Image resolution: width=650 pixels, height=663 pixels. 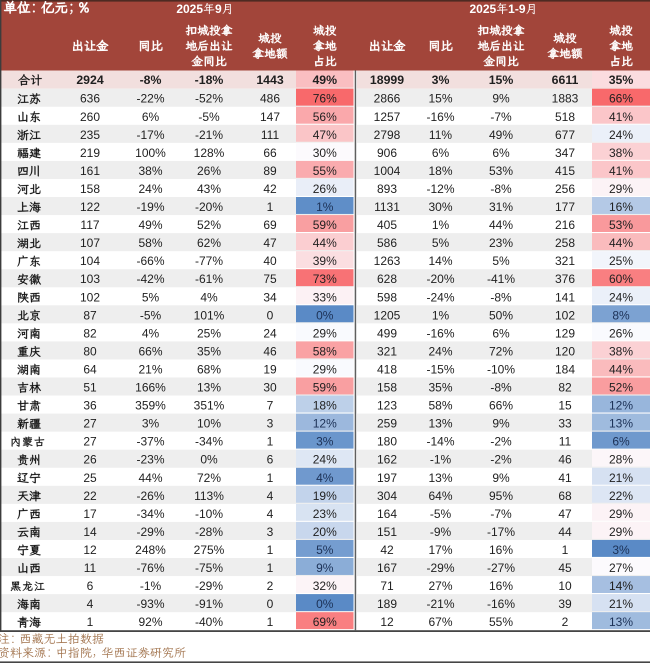 I want to click on svg-text: 68%, so click(x=209, y=369).